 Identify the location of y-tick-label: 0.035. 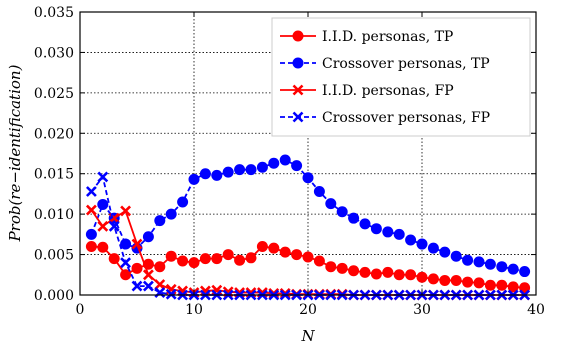
(54, 13).